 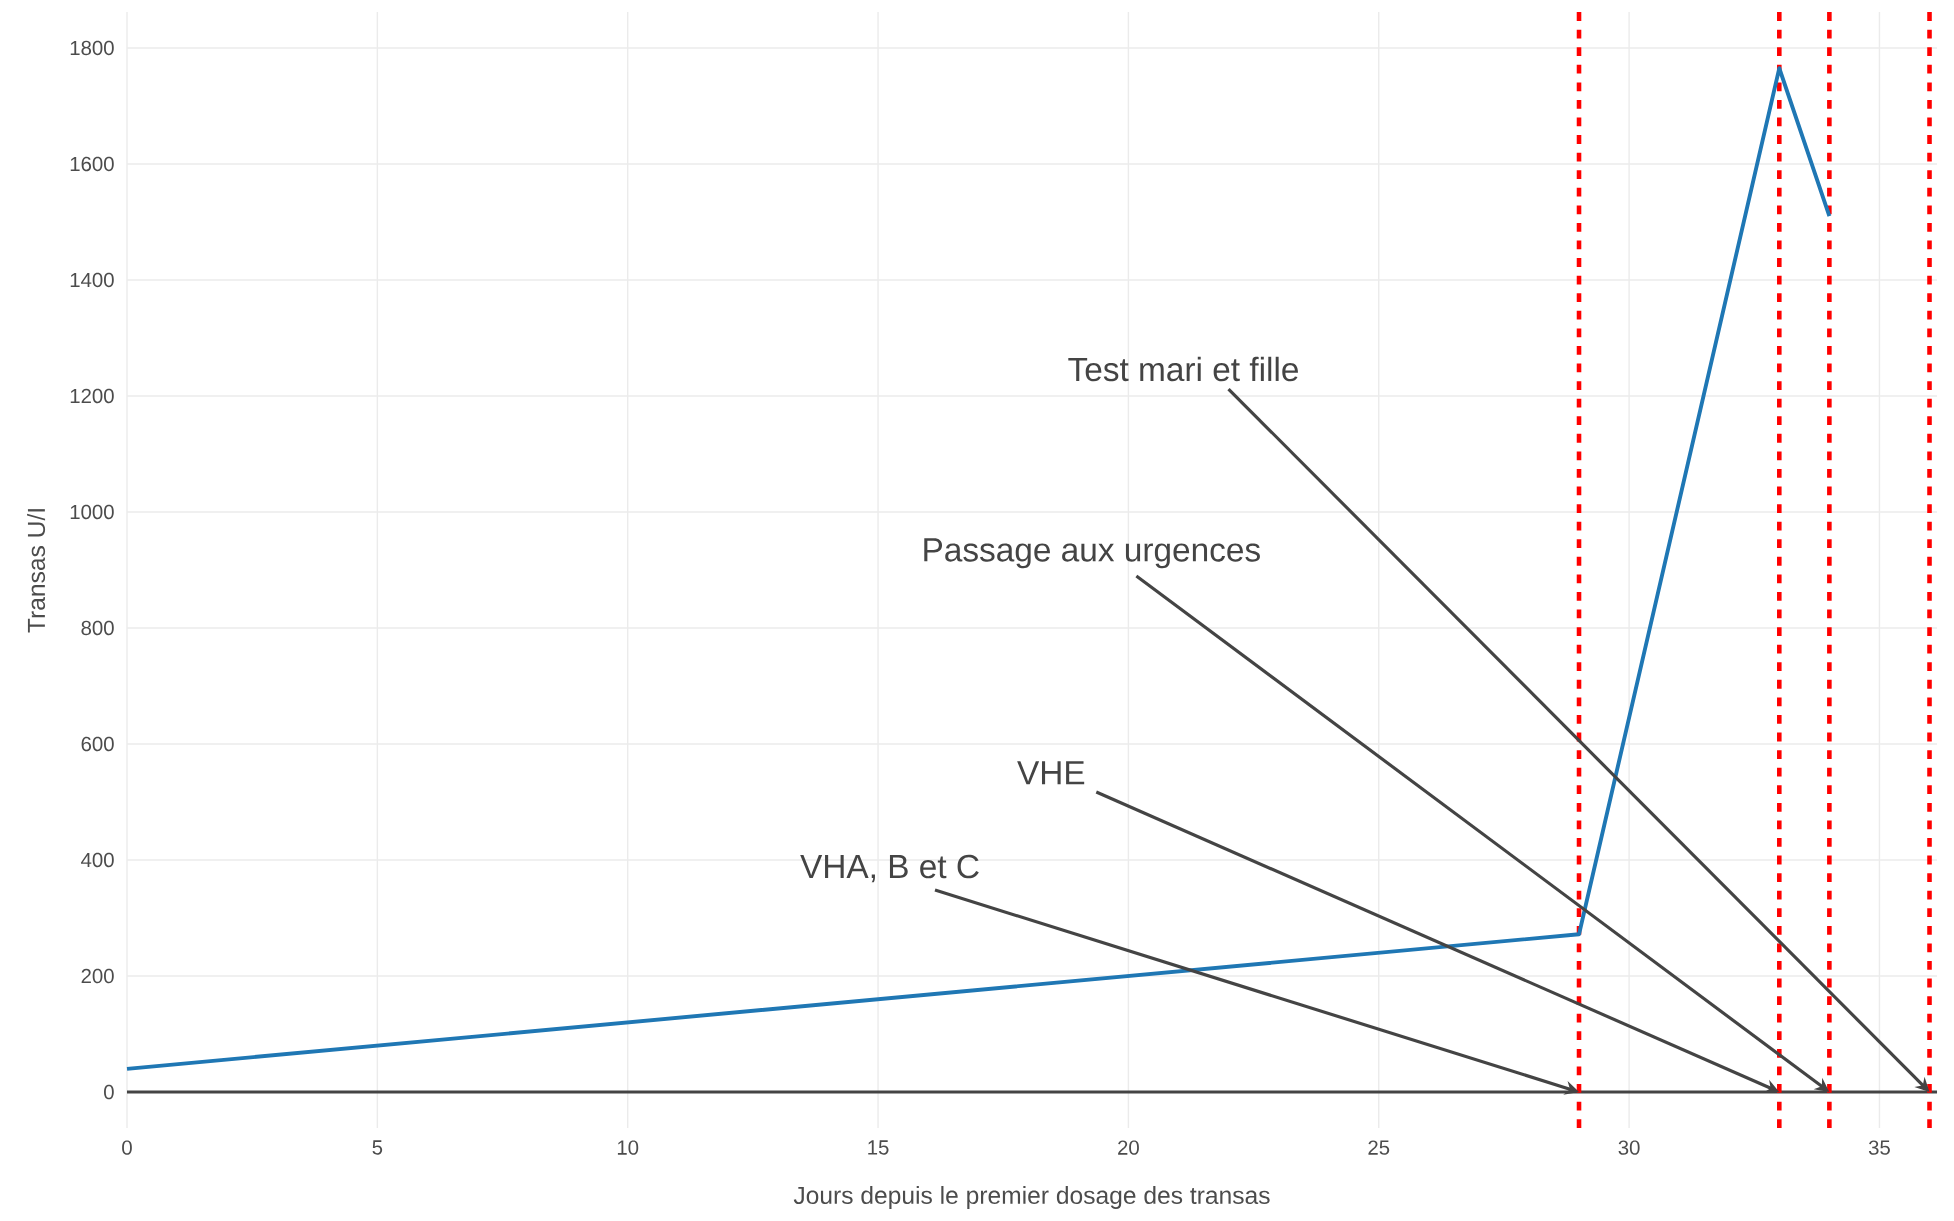 What do you see at coordinates (36, 571) in the screenshot?
I see `y-axis-title: Transas U/I` at bounding box center [36, 571].